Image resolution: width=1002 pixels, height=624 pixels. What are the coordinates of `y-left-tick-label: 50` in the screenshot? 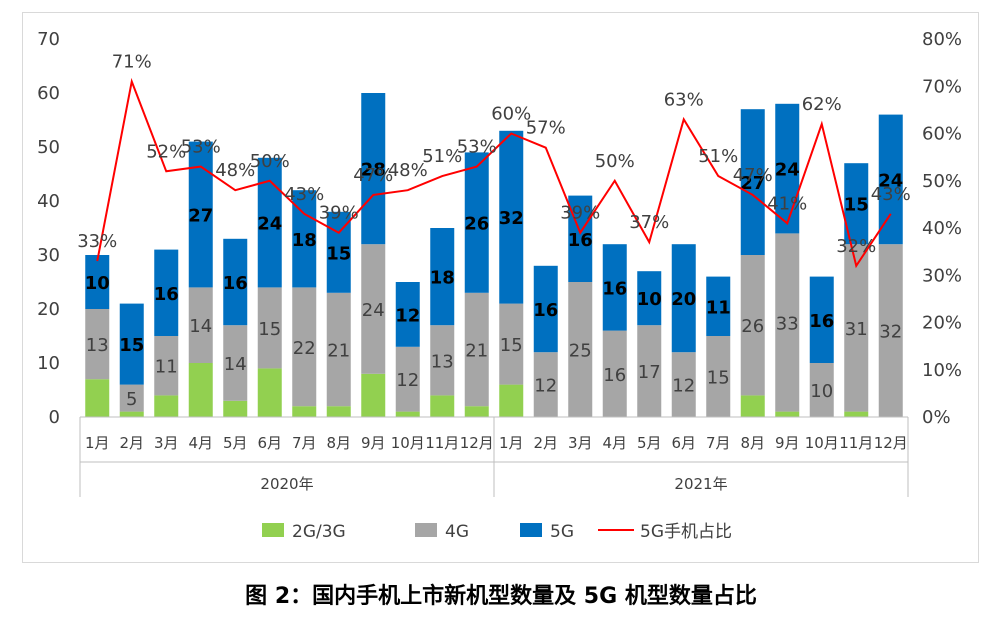 It's located at (48, 147).